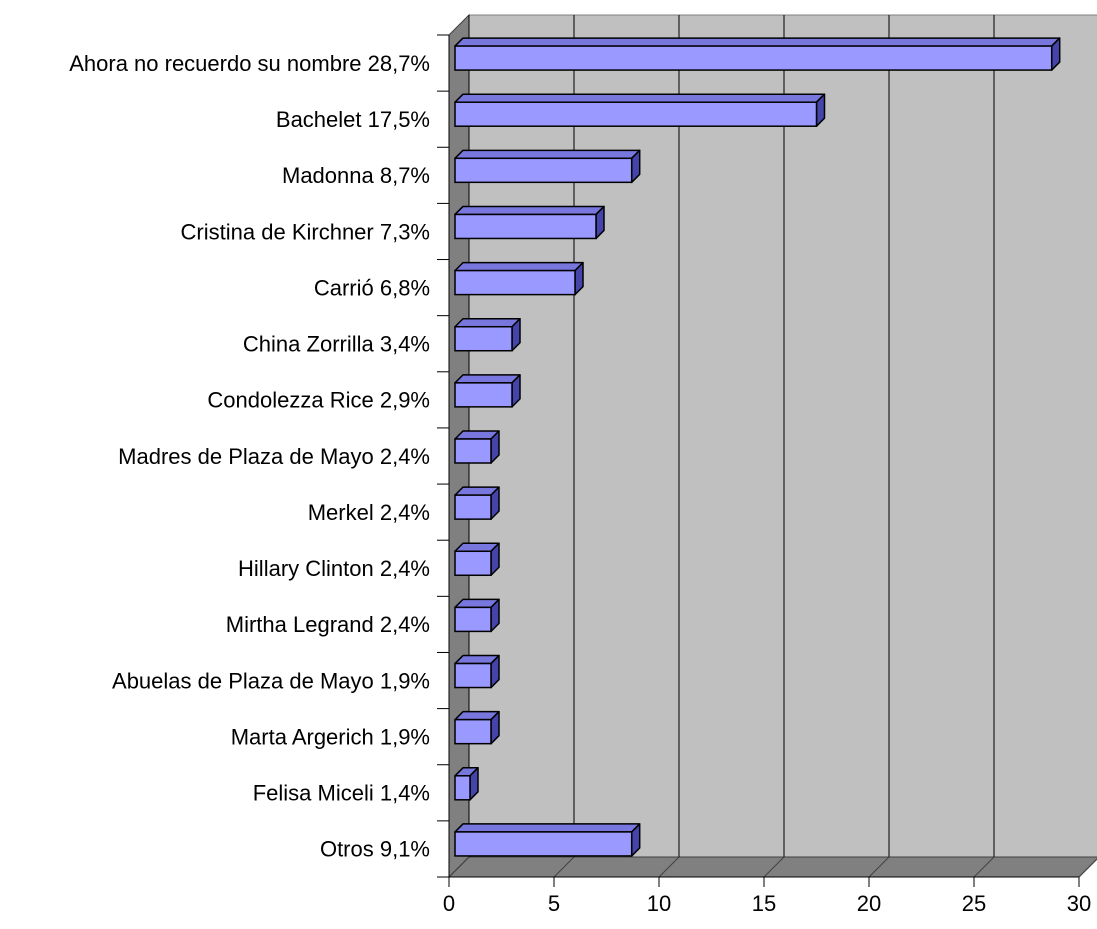  What do you see at coordinates (1079, 903) in the screenshot?
I see `tick-label-30: 30` at bounding box center [1079, 903].